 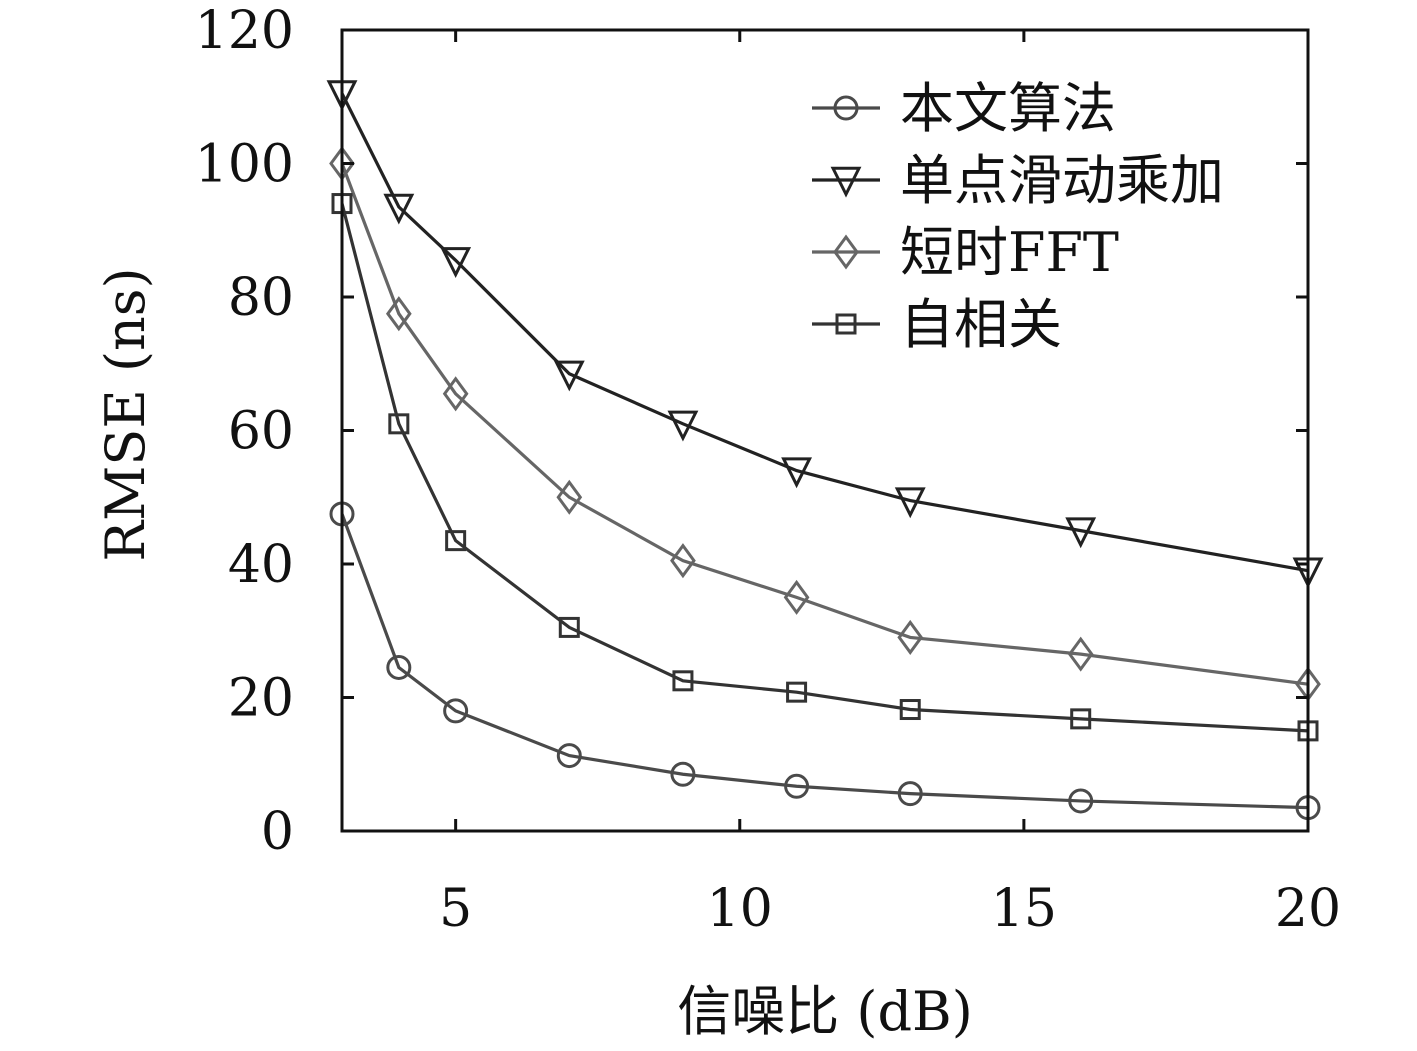 I want to click on x-tick-label: 5, so click(x=455, y=909).